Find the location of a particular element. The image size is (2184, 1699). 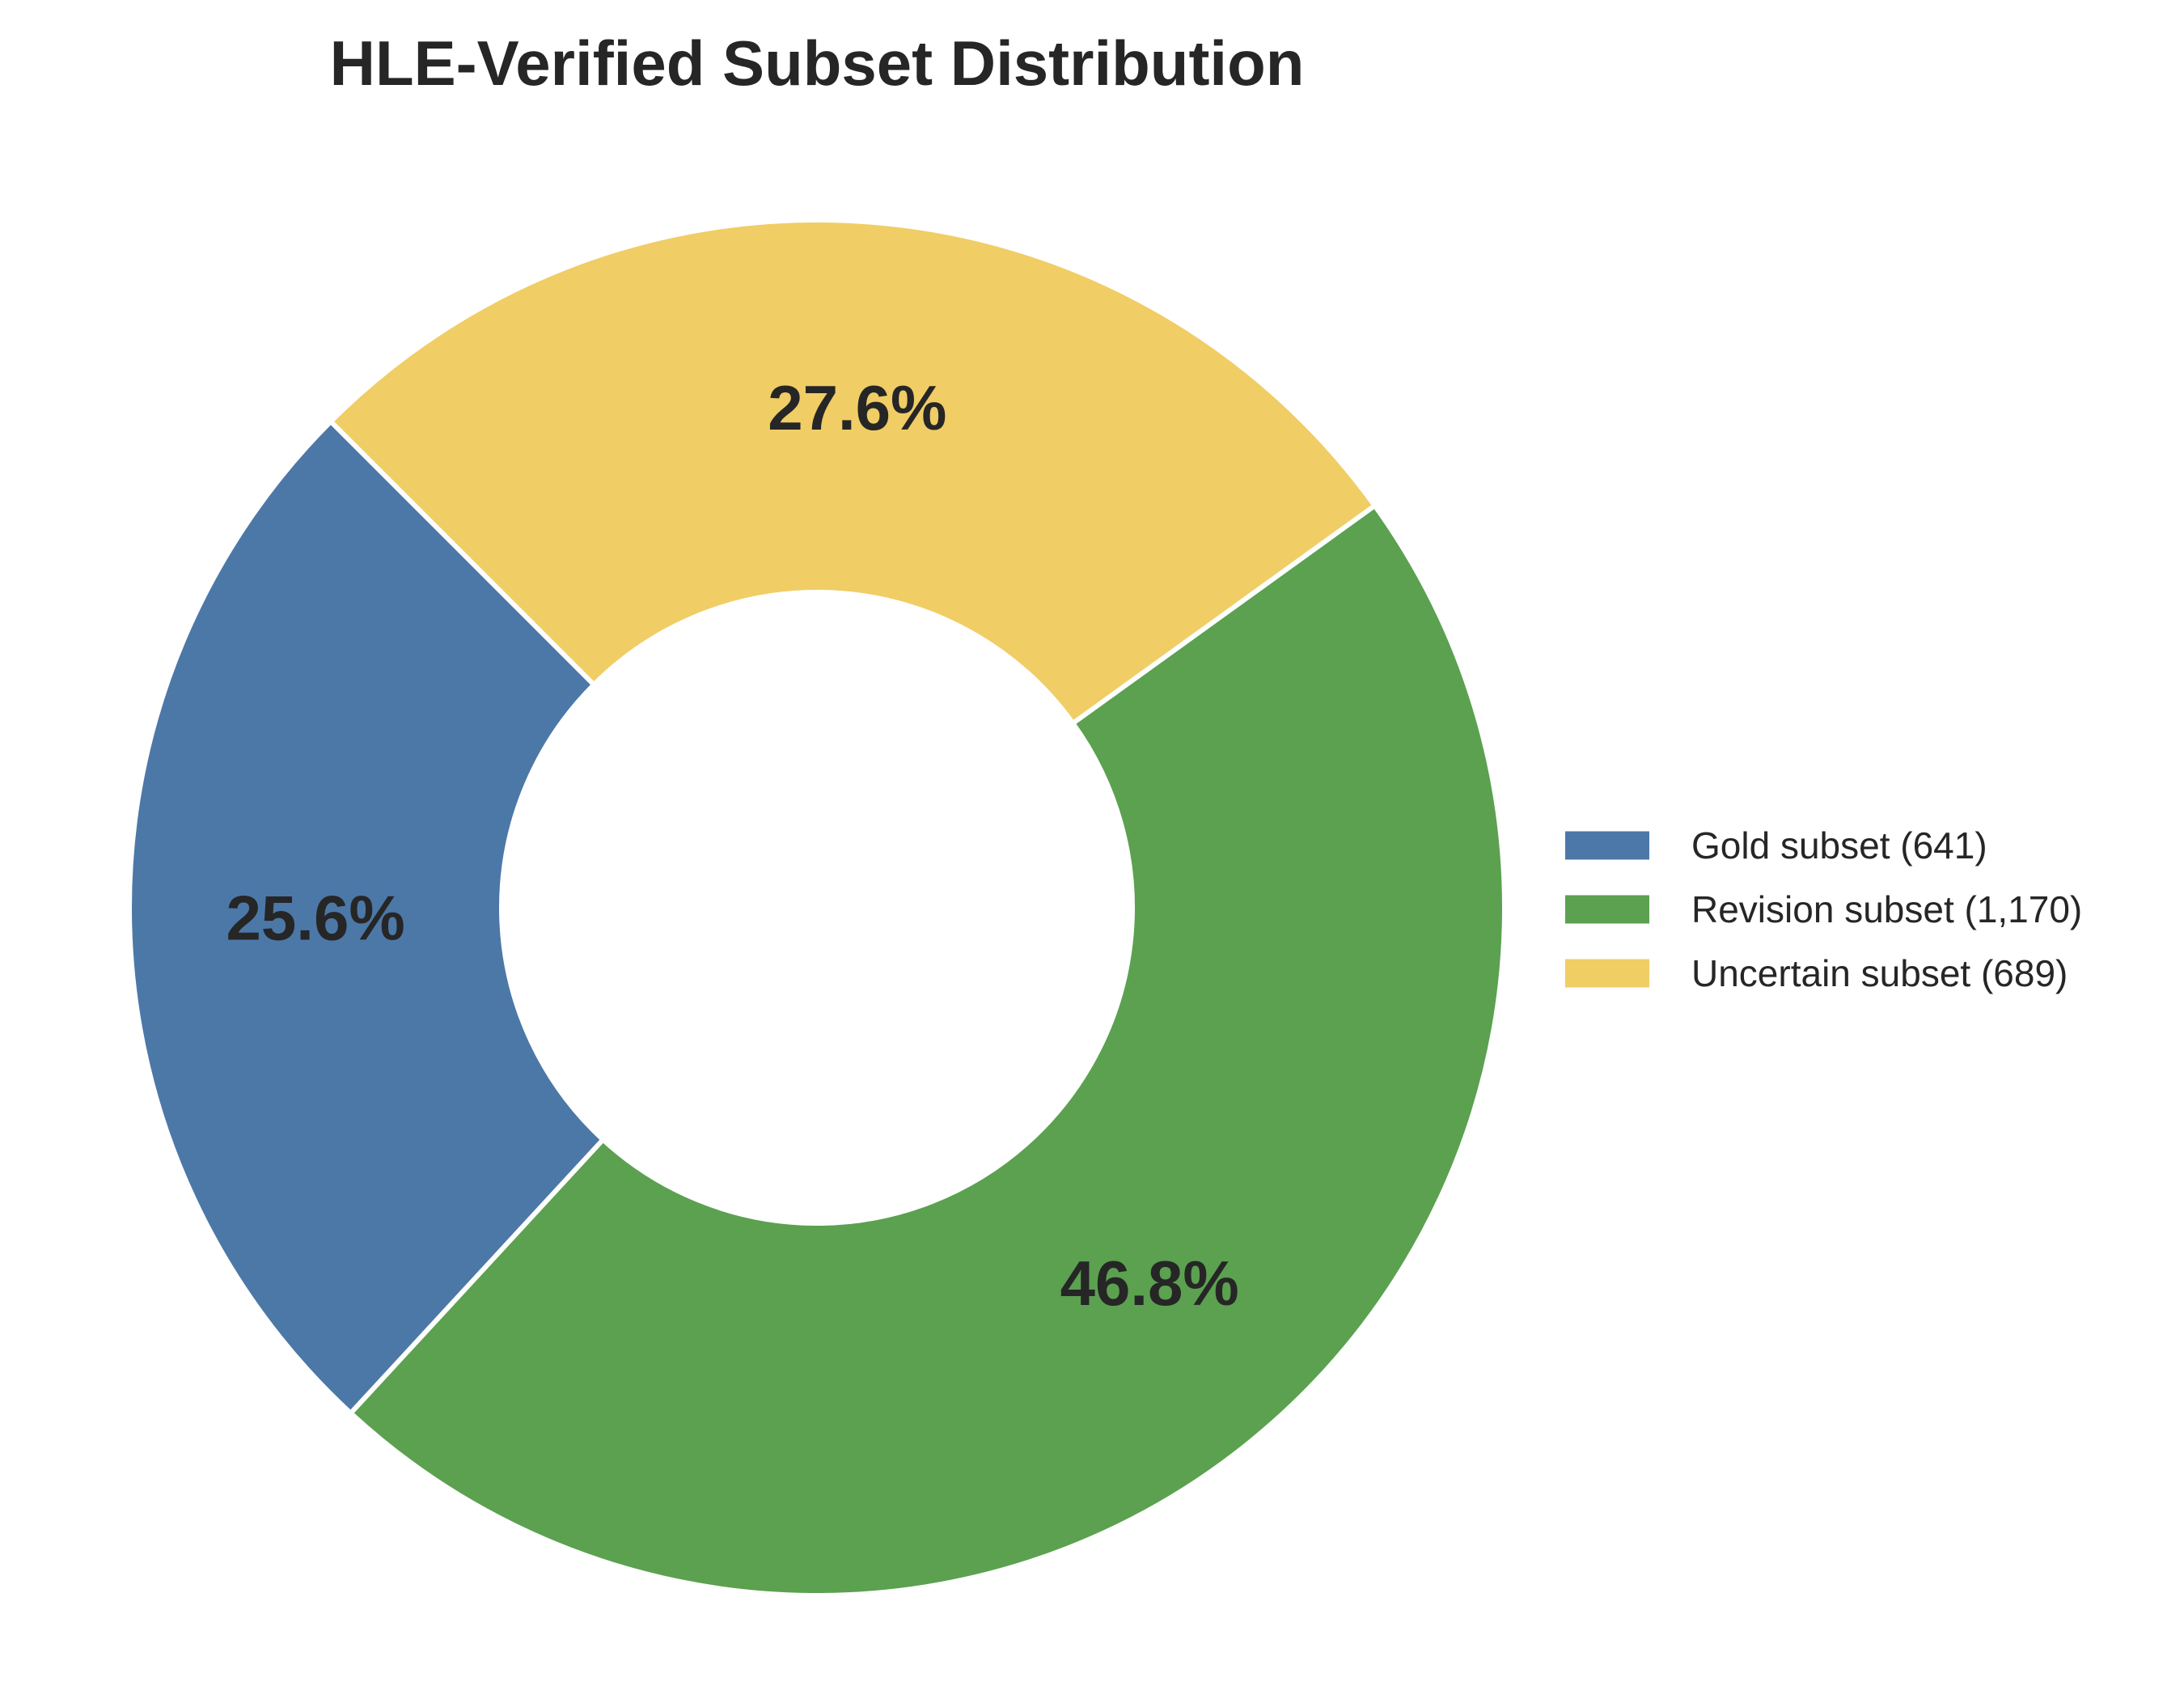

slice-gold-subset is located at coordinates (367, 917).